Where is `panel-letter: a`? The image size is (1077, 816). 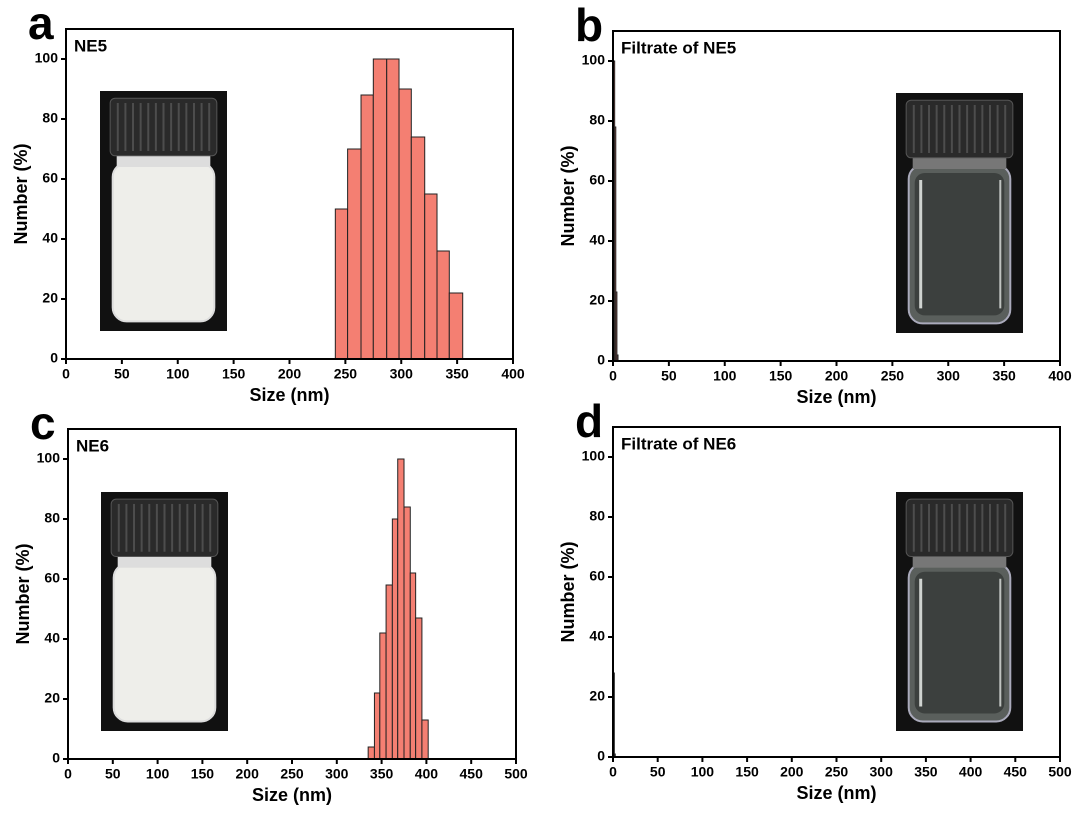 panel-letter: a is located at coordinates (41, 24).